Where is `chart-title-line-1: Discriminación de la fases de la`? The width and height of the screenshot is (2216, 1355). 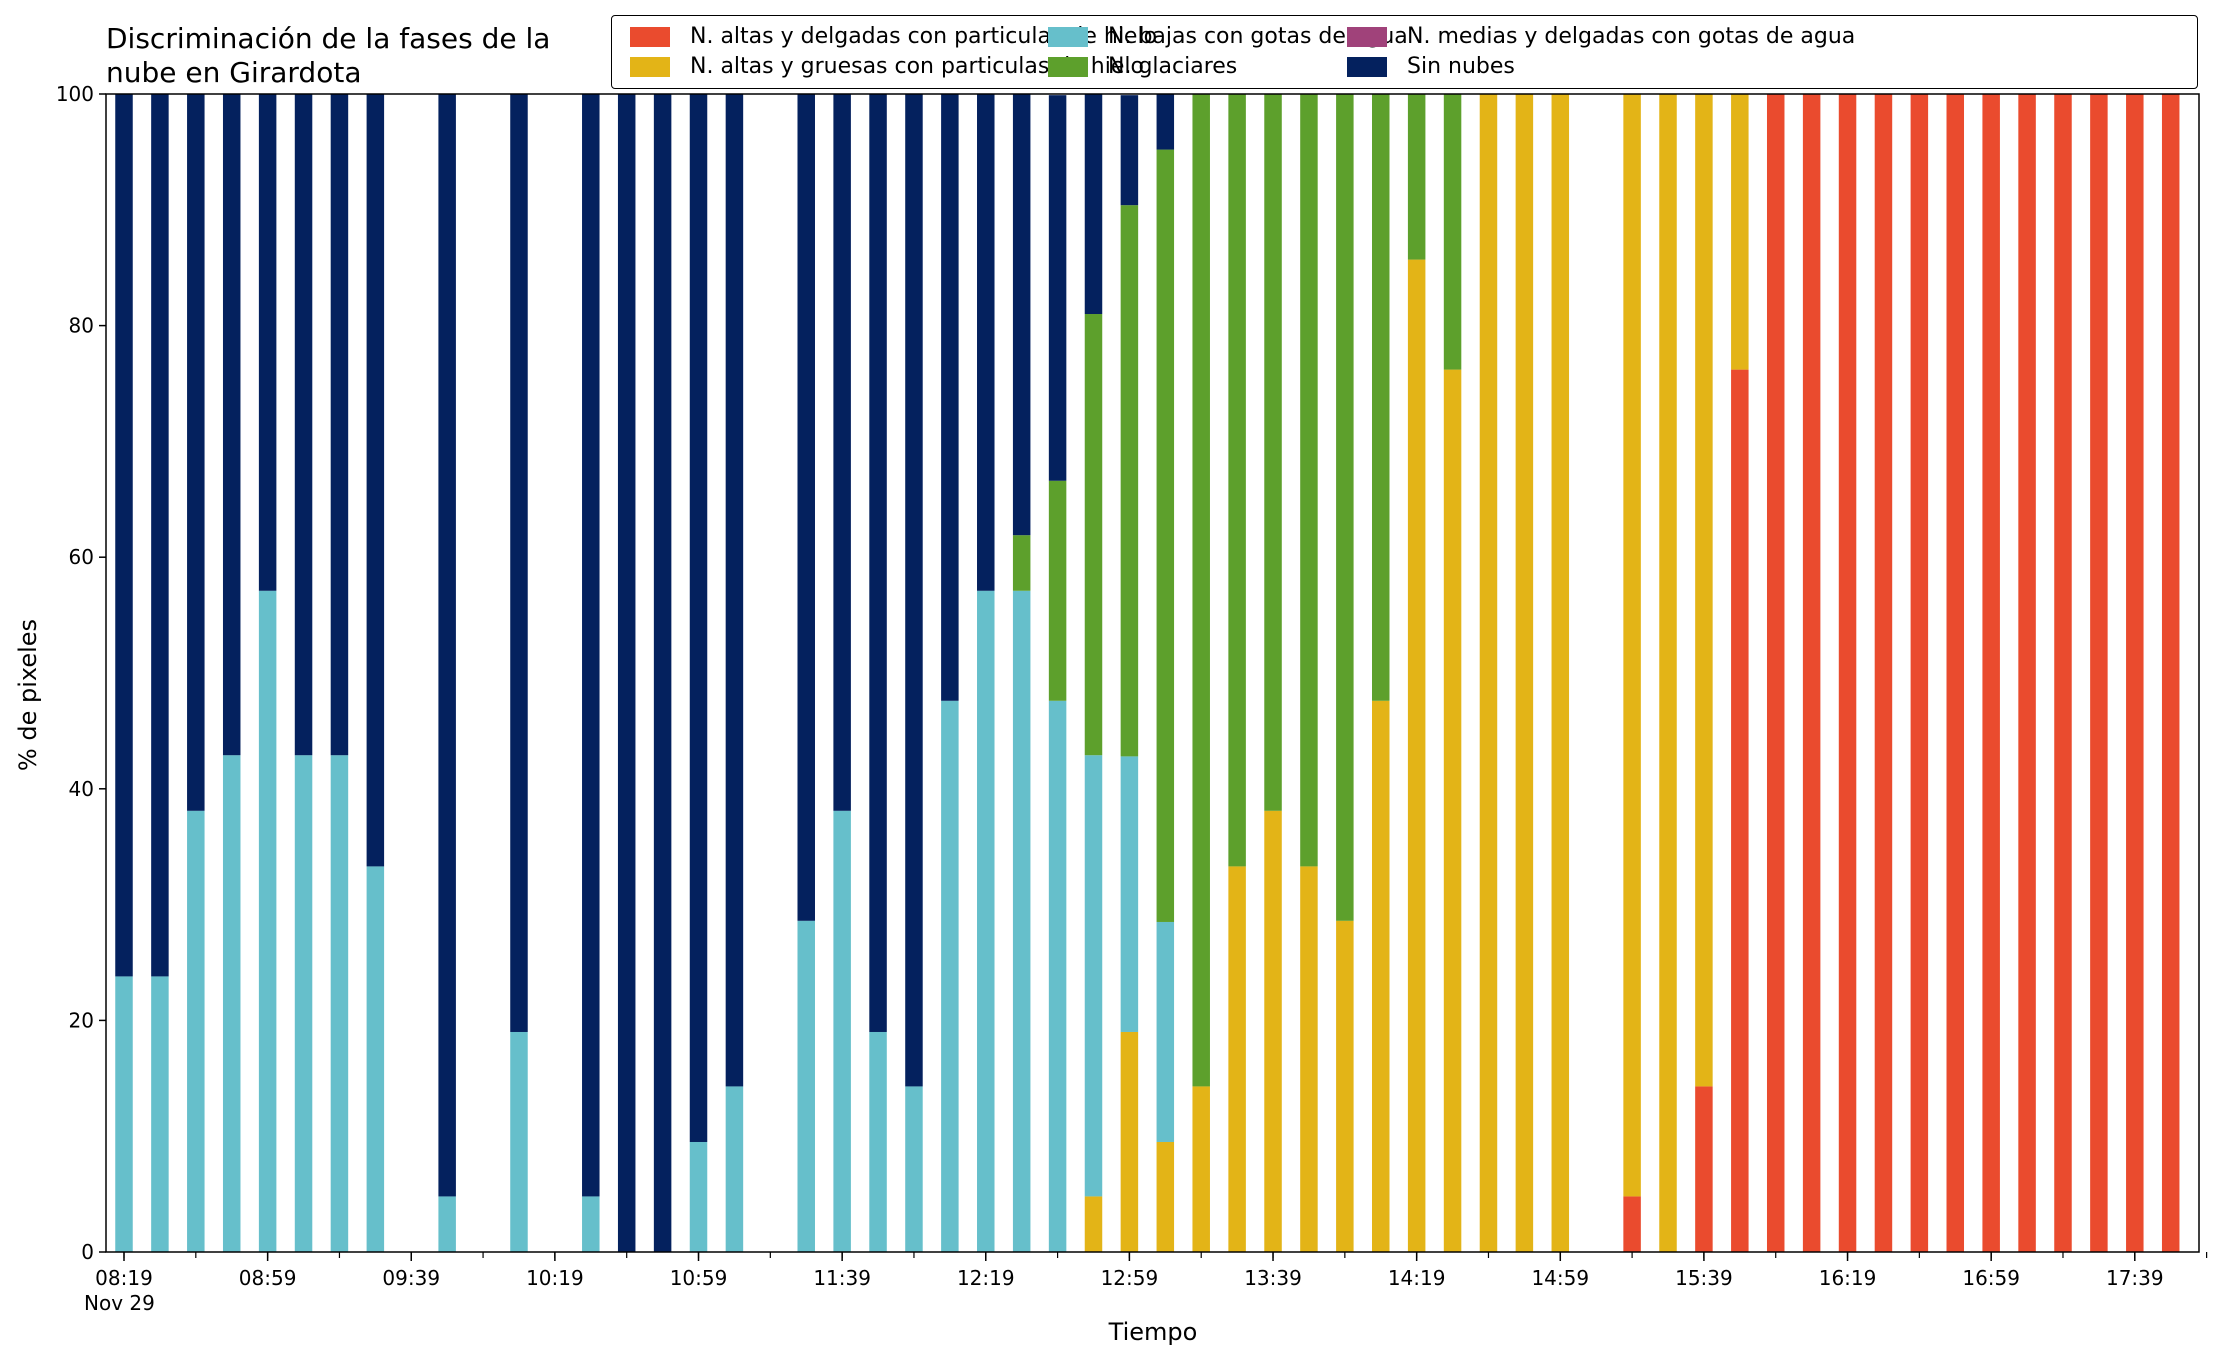 chart-title-line-1: Discriminación de la fases de la is located at coordinates (328, 38).